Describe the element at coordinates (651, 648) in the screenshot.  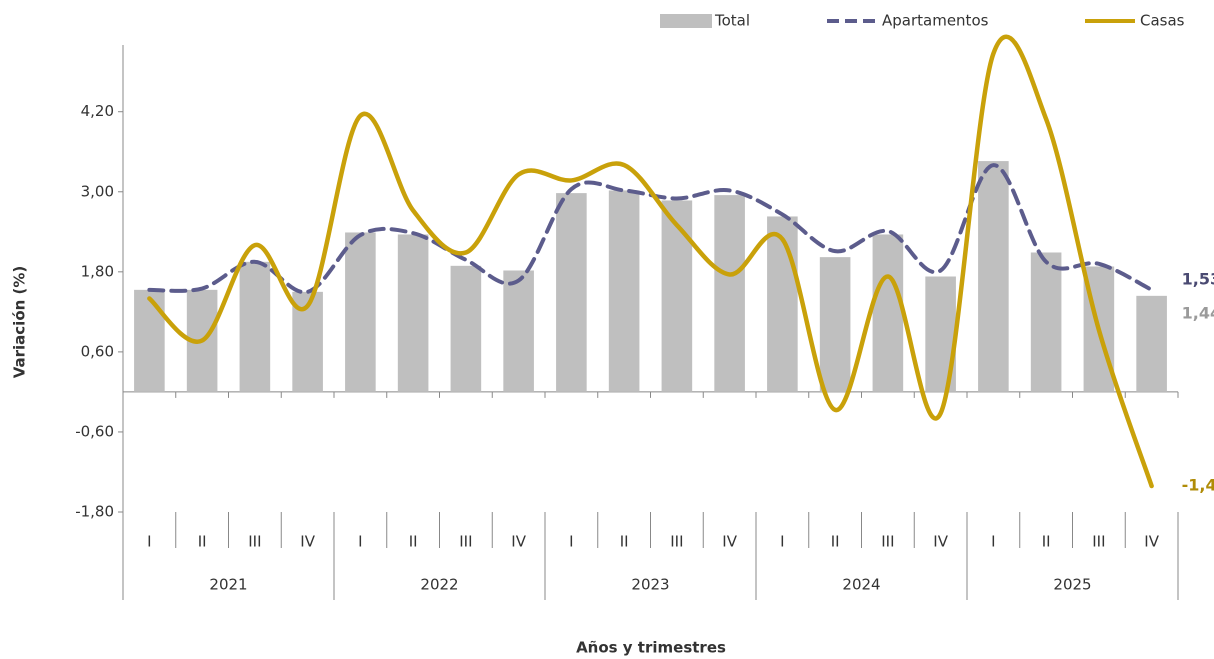
I see `x-axis-label: Años y trimestres` at that location.